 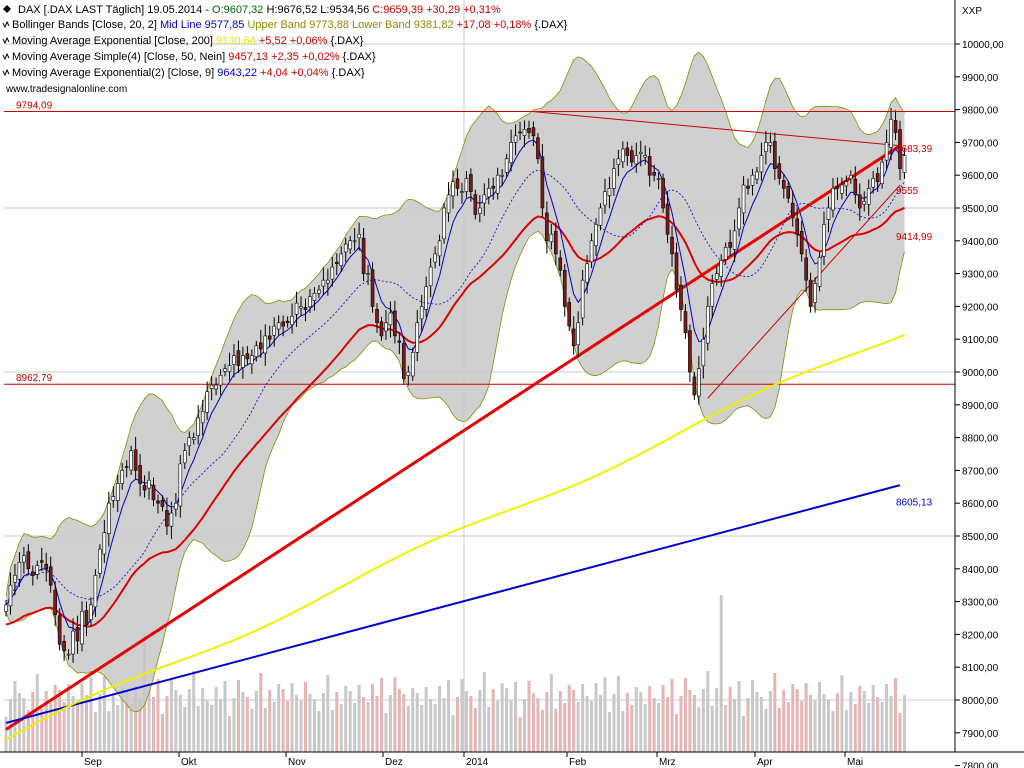 What do you see at coordinates (237, 41) in the screenshot?
I see `indicator-value: 9130,64` at bounding box center [237, 41].